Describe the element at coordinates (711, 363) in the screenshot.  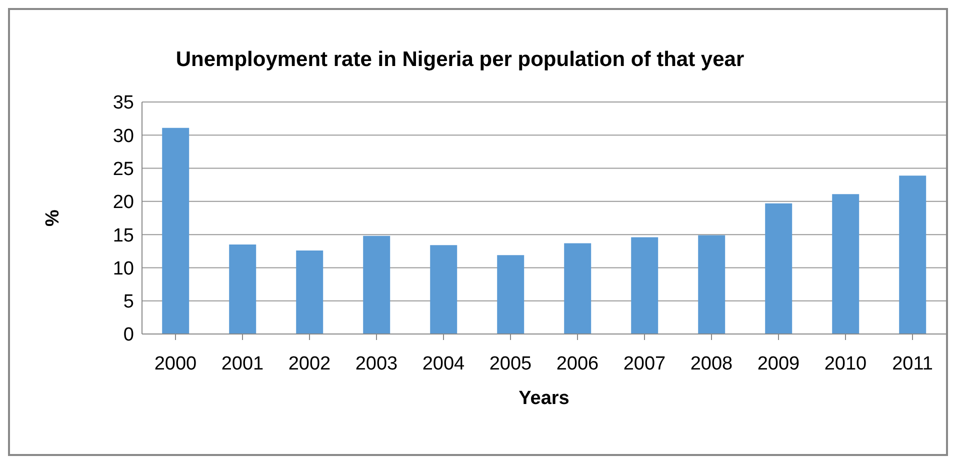
I see `x-tick-label: 2008` at that location.